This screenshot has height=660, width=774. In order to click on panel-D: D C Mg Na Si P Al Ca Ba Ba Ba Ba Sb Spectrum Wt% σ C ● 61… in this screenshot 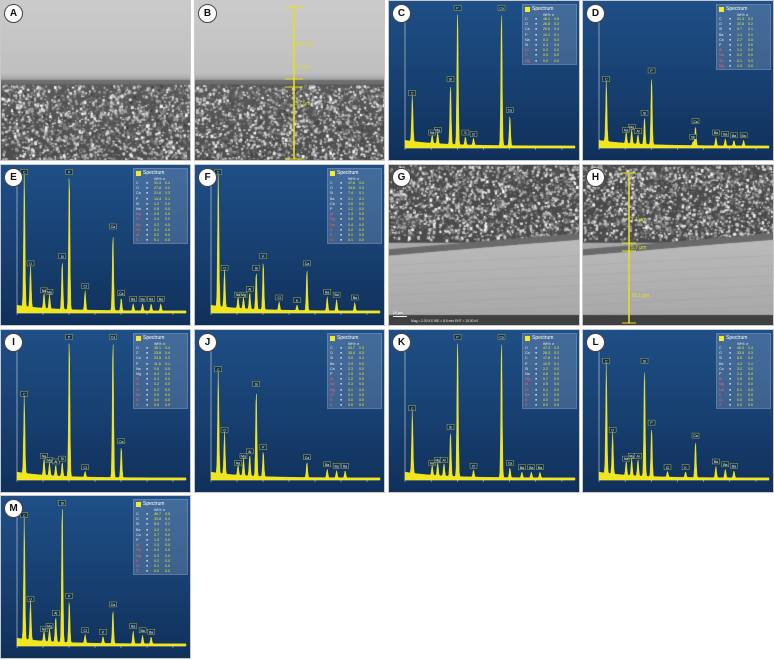, I will do `click(678, 80)`.